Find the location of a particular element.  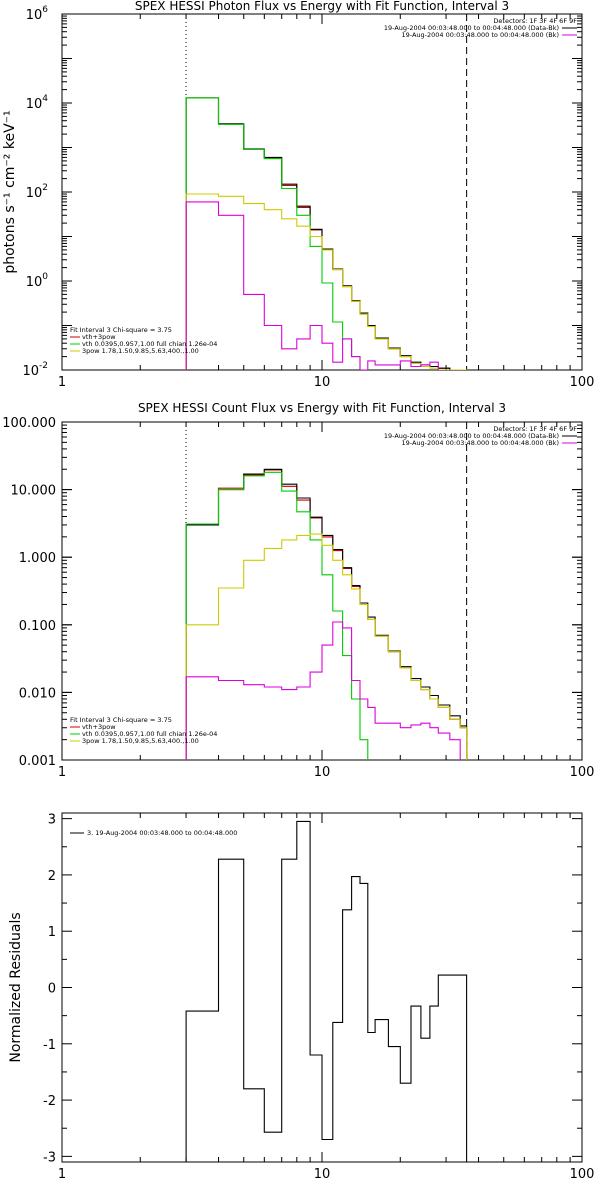

y-tick-label: 0.001 is located at coordinates (37, 761).